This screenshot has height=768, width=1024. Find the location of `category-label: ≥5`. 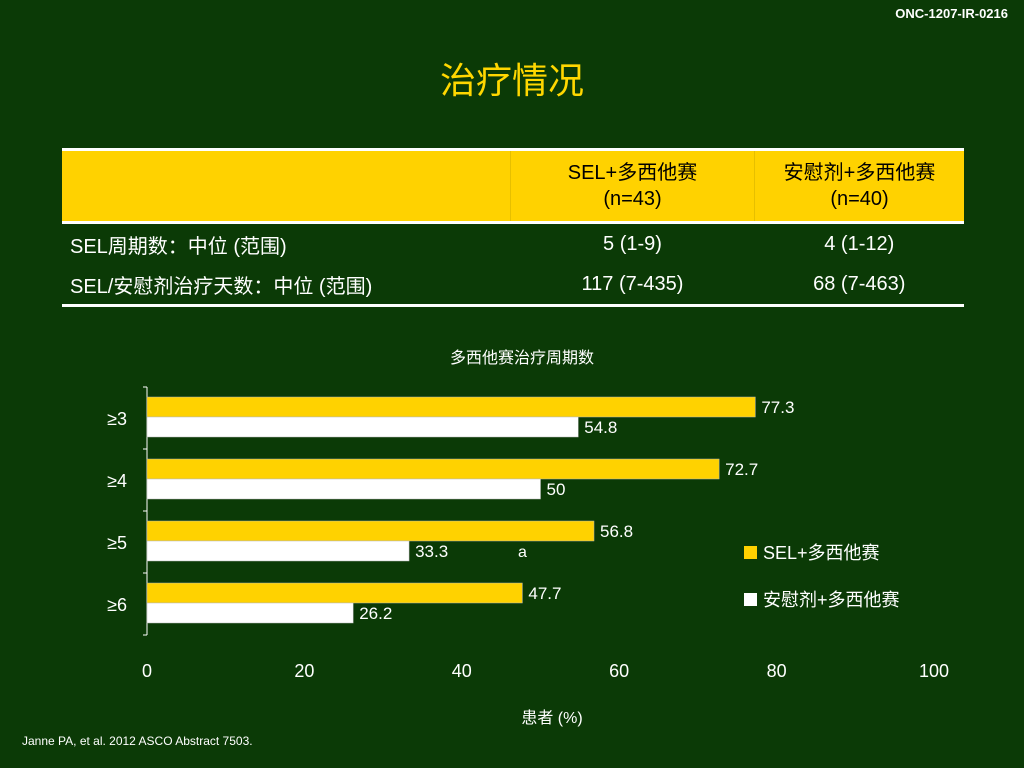

category-label: ≥5 is located at coordinates (117, 543).